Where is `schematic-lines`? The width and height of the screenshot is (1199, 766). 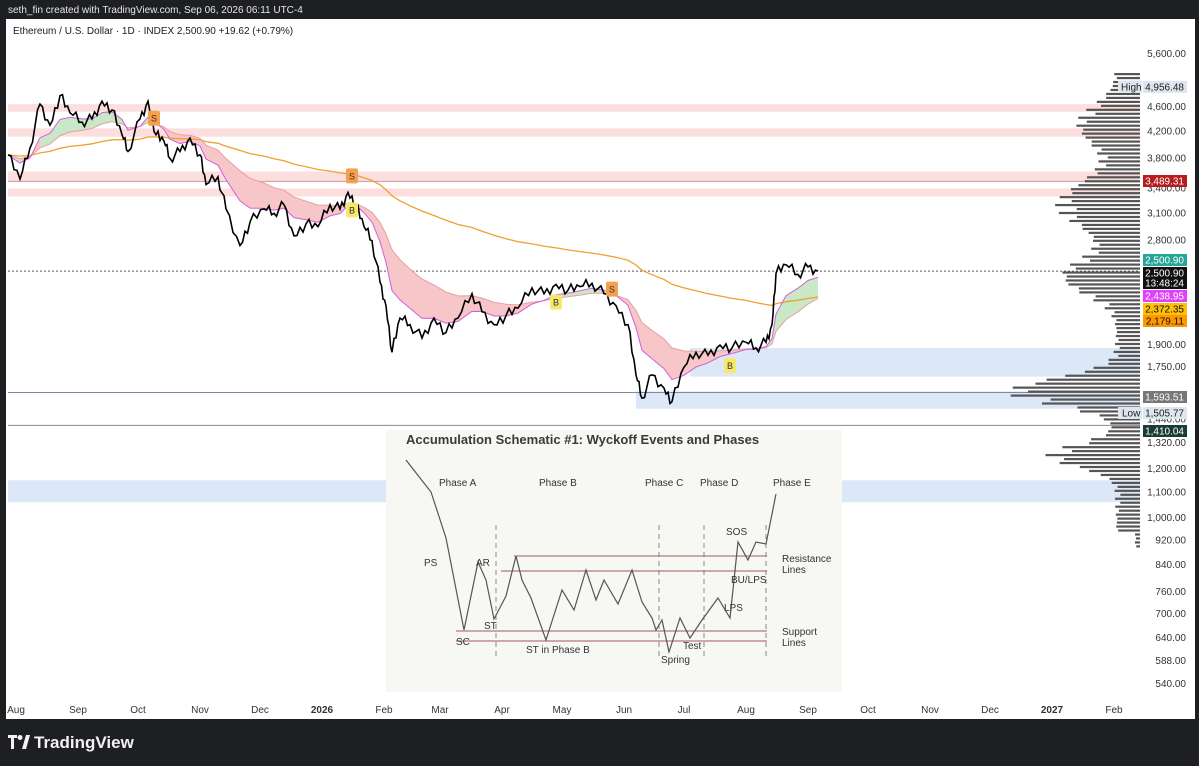 schematic-lines is located at coordinates (591, 558).